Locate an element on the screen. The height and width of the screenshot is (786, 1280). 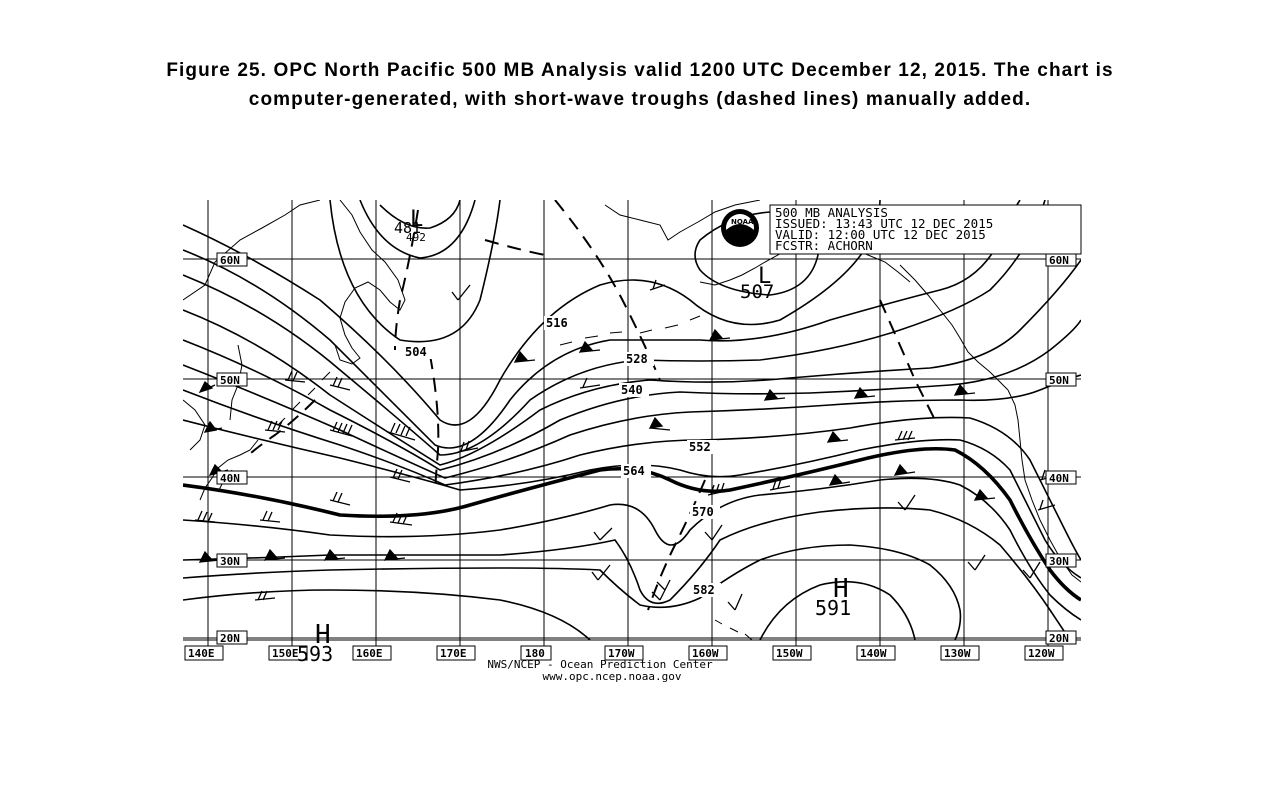
alaska-coast is located at coordinates (682, 220).